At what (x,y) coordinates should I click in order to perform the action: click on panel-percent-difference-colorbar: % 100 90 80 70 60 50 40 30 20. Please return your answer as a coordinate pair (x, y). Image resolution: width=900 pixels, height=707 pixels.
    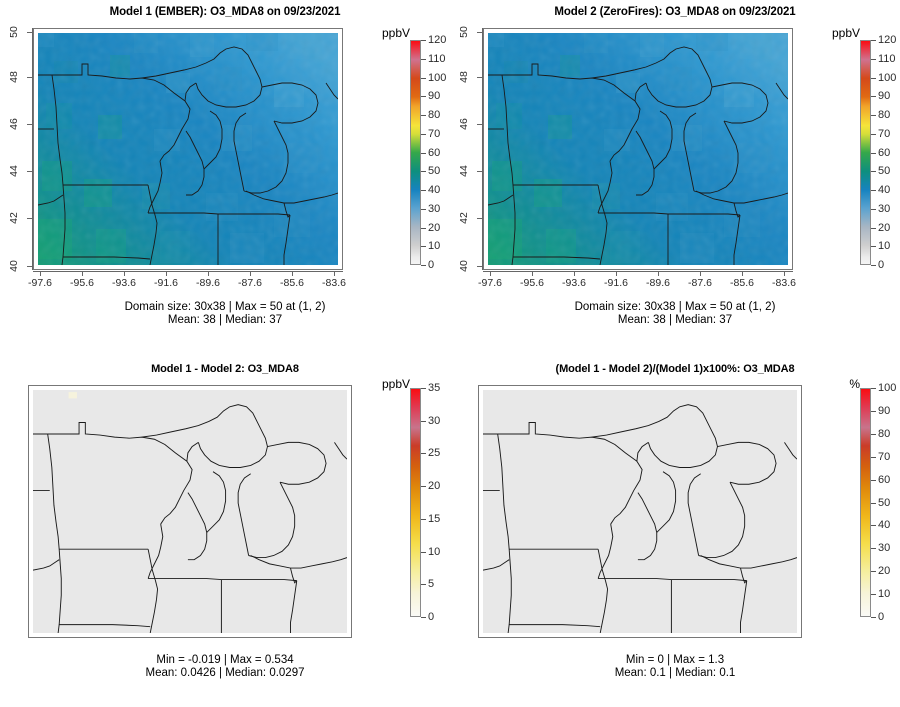
    Looking at the image, I should click on (859, 531).